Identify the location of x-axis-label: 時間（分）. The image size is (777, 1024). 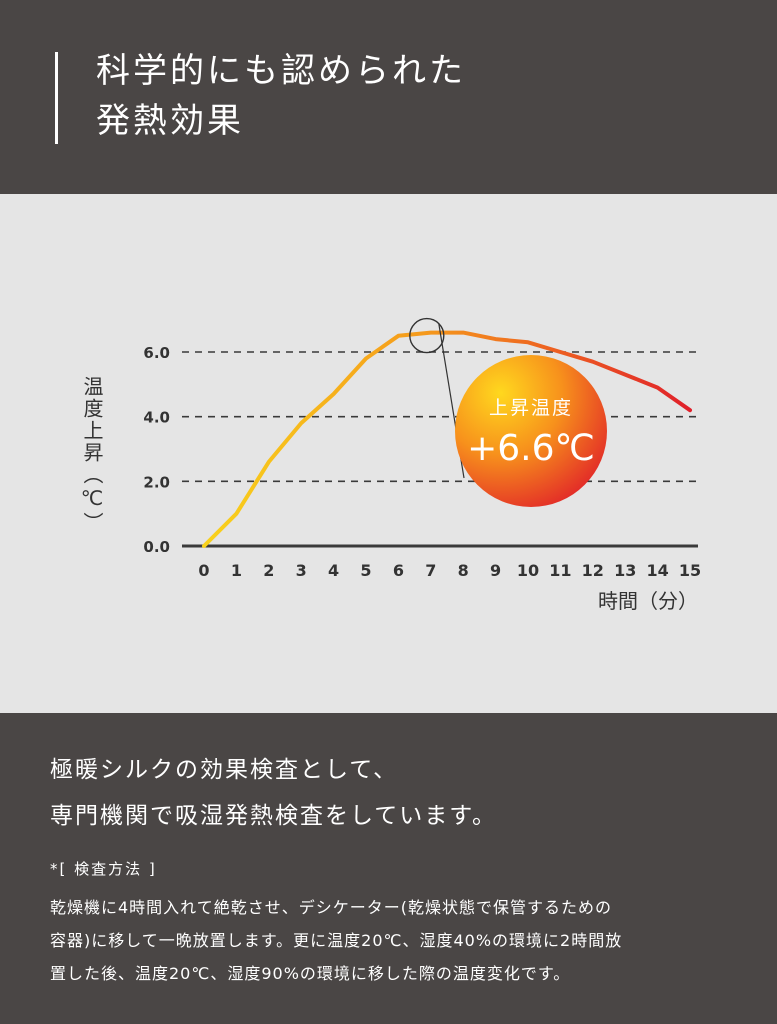
(648, 601).